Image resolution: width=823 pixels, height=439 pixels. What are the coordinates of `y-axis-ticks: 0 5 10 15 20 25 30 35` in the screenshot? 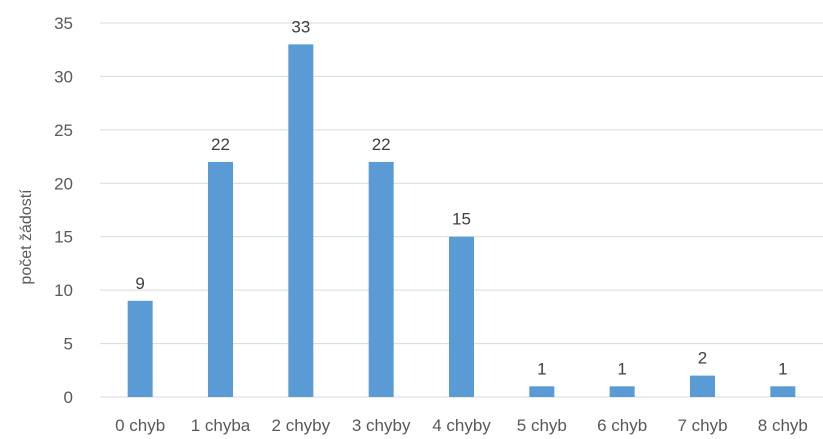 It's located at (63, 210).